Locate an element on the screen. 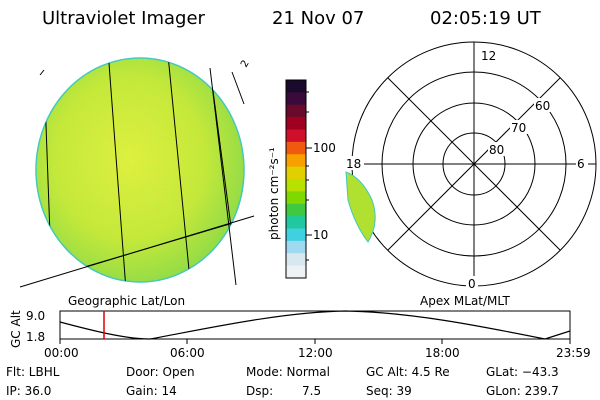 This screenshot has width=600, height=400. observation-time: 02:05:19 UT is located at coordinates (485, 18).